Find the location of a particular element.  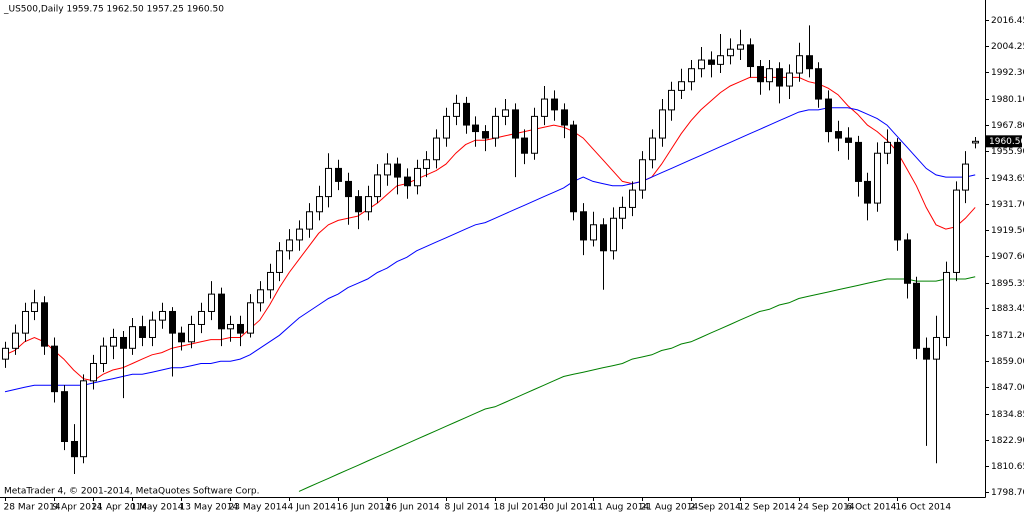

x-tick-label: 26 Jun 2014 is located at coordinates (413, 508).